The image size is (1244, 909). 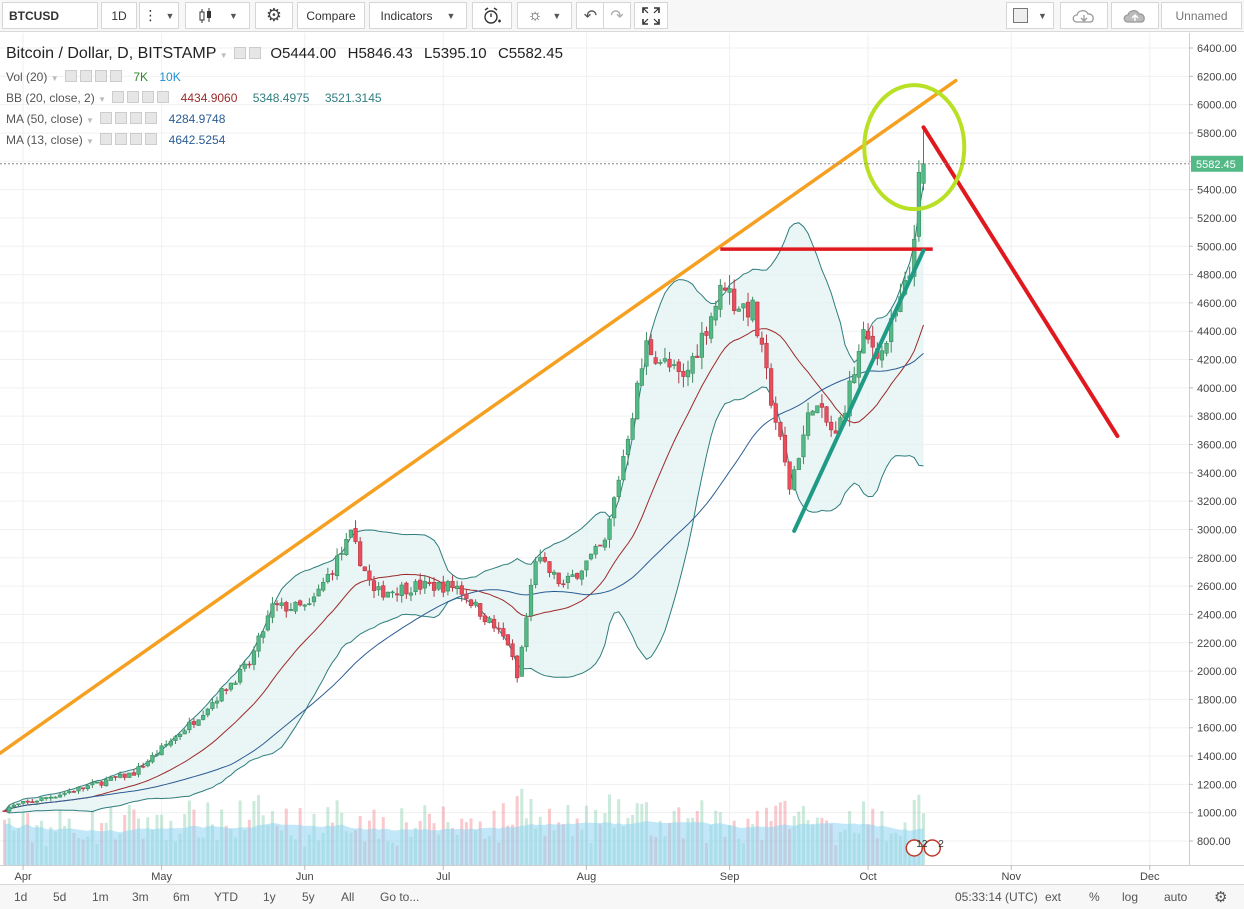 I want to click on interval-menu-button: ⋮ ▼, so click(x=159, y=15).